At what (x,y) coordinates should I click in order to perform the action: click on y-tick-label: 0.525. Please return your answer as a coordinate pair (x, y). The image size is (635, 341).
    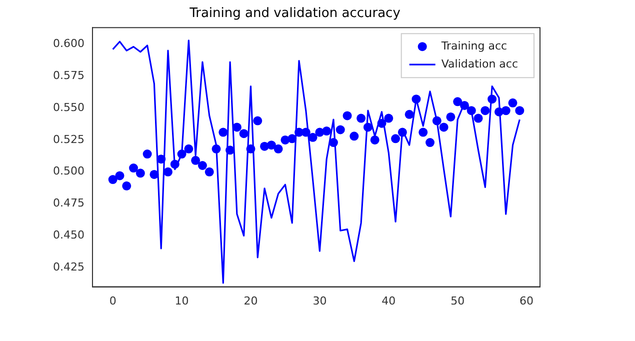
    Looking at the image, I should click on (68, 139).